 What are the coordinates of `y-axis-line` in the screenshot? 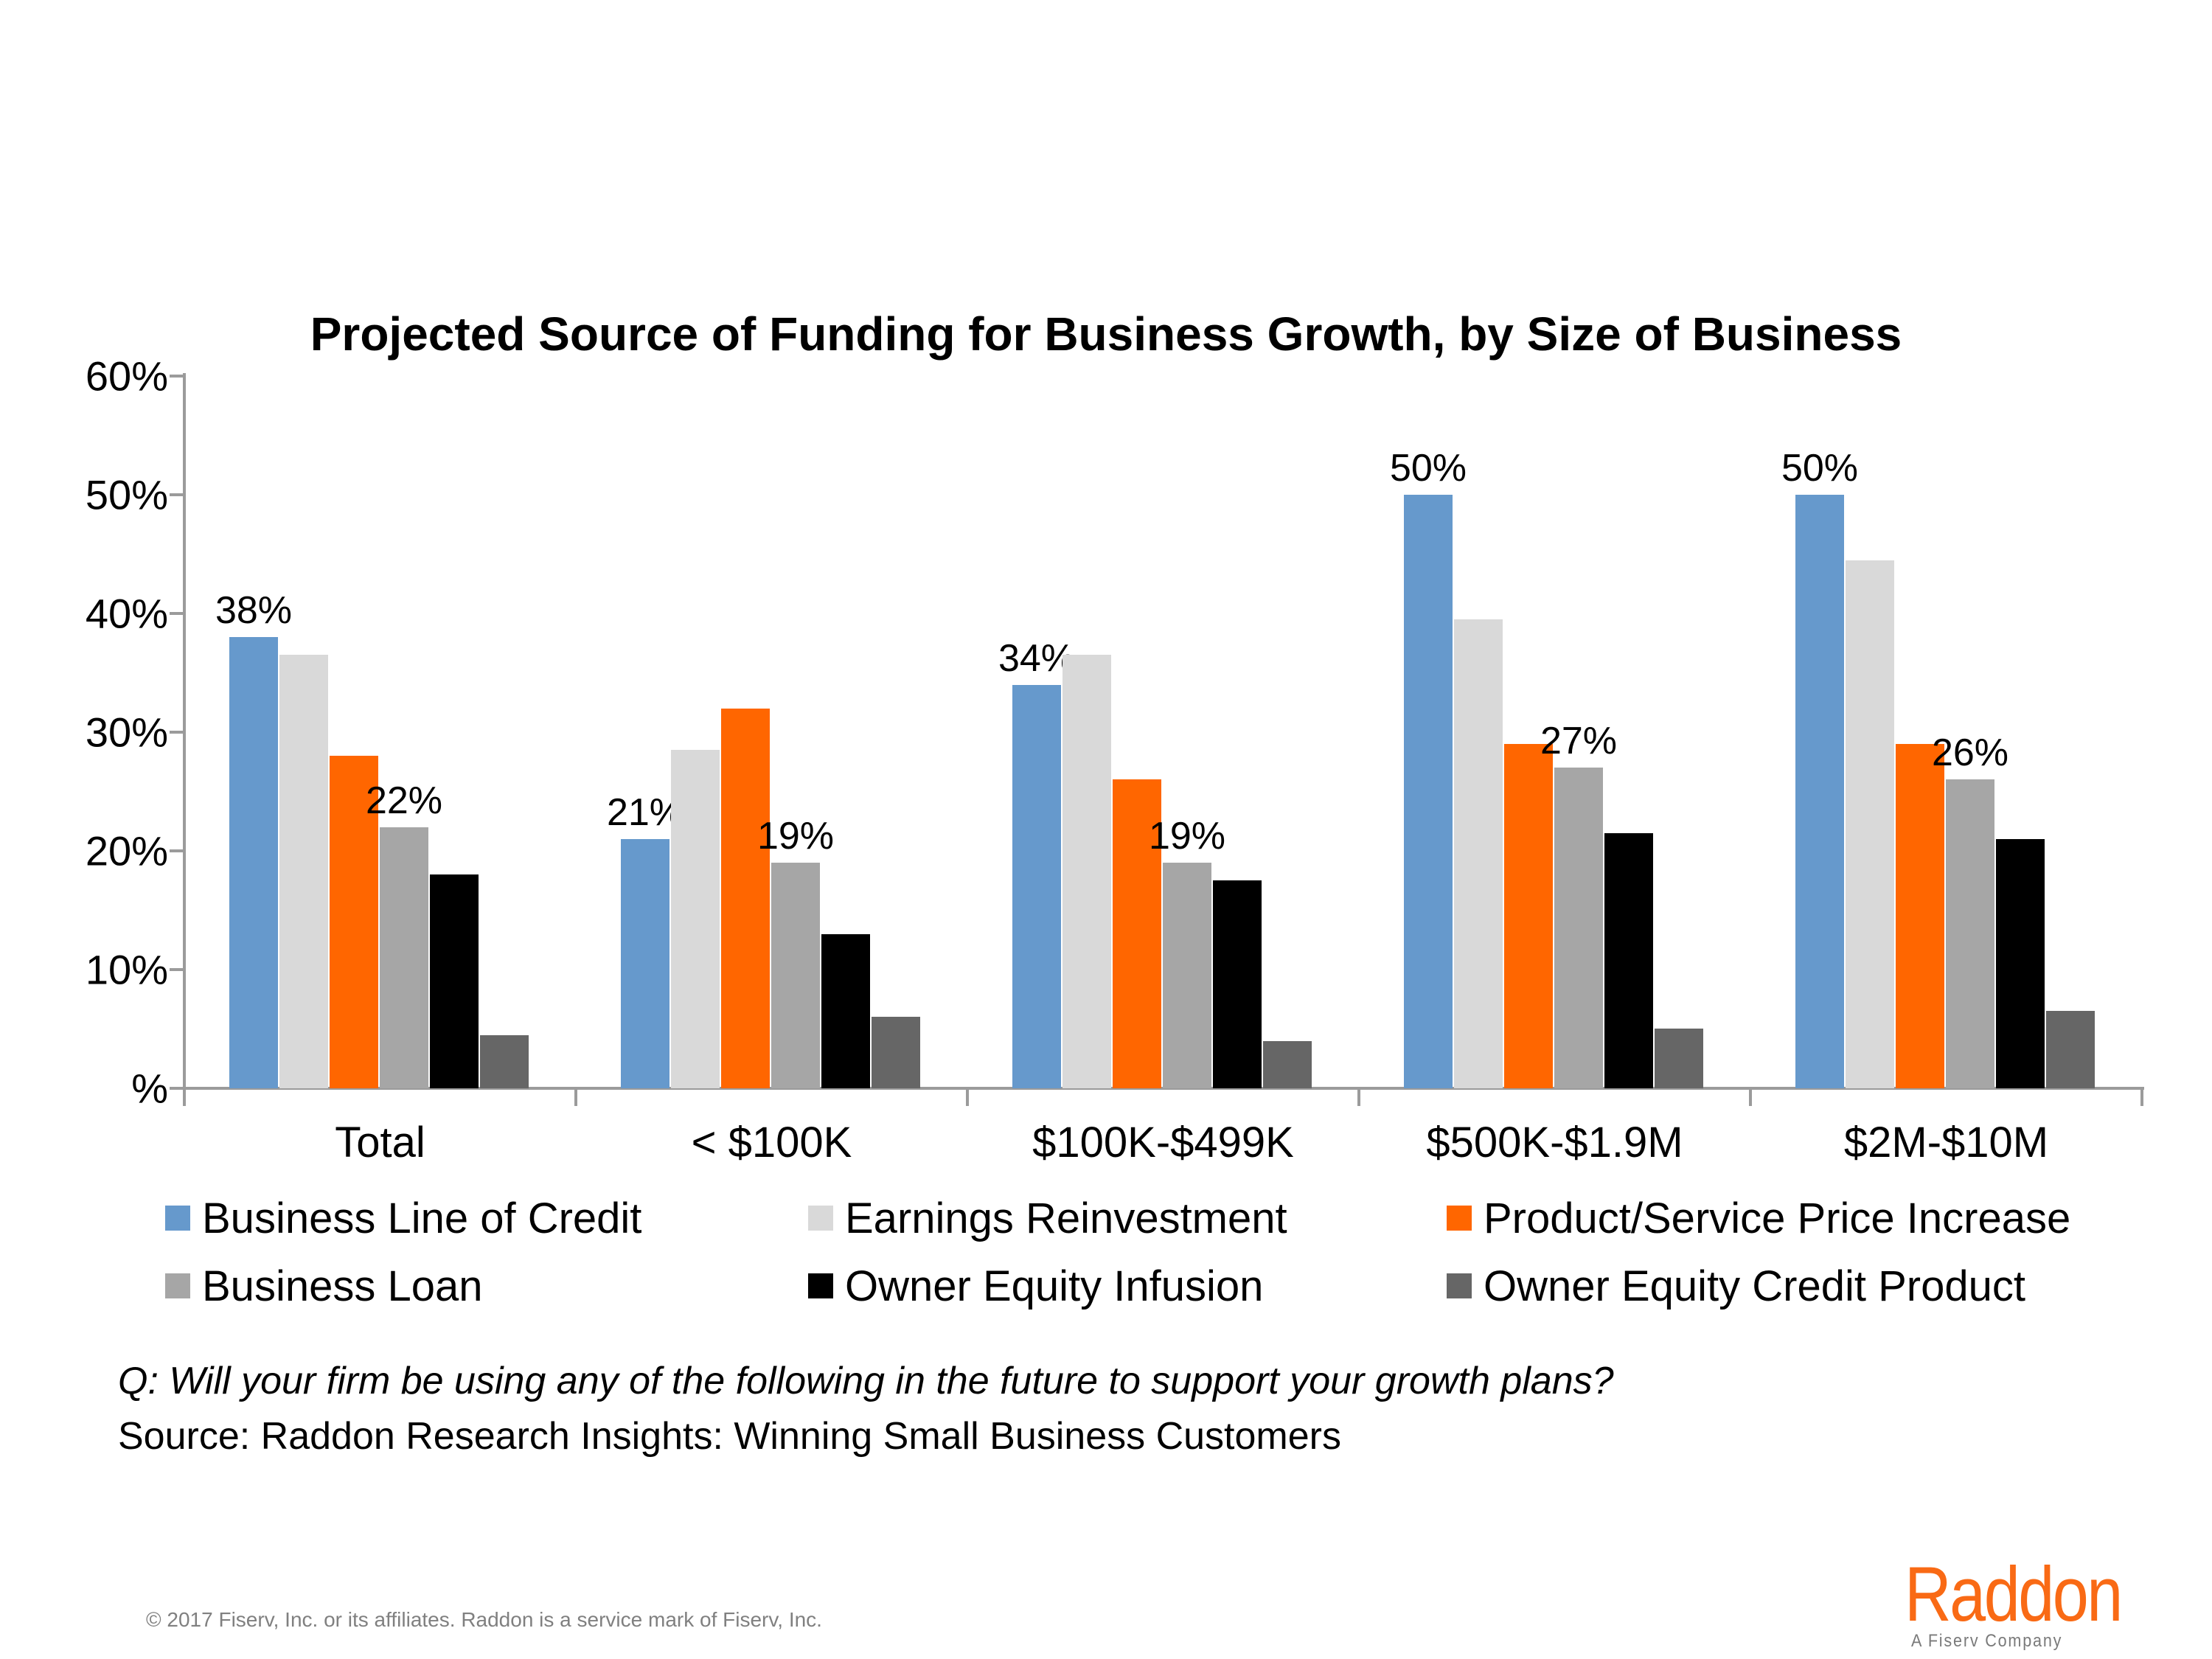 It's located at (184, 732).